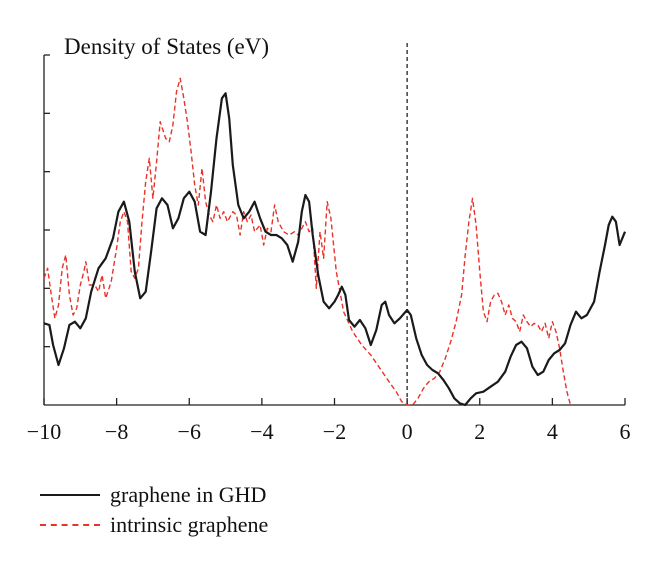 This screenshot has height=576, width=660. What do you see at coordinates (70, 495) in the screenshot?
I see `legend-swatch-solid` at bounding box center [70, 495].